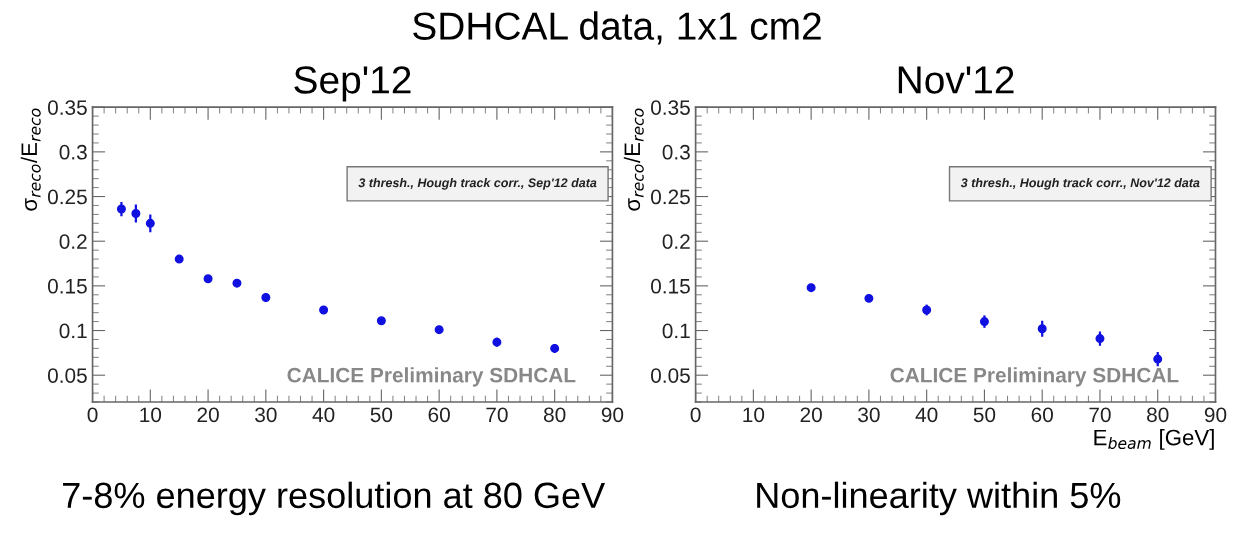 Image resolution: width=1234 pixels, height=536 pixels. What do you see at coordinates (1154, 439) in the screenshot?
I see `x-axis-title: E$_{beam}$ [GeV]` at bounding box center [1154, 439].